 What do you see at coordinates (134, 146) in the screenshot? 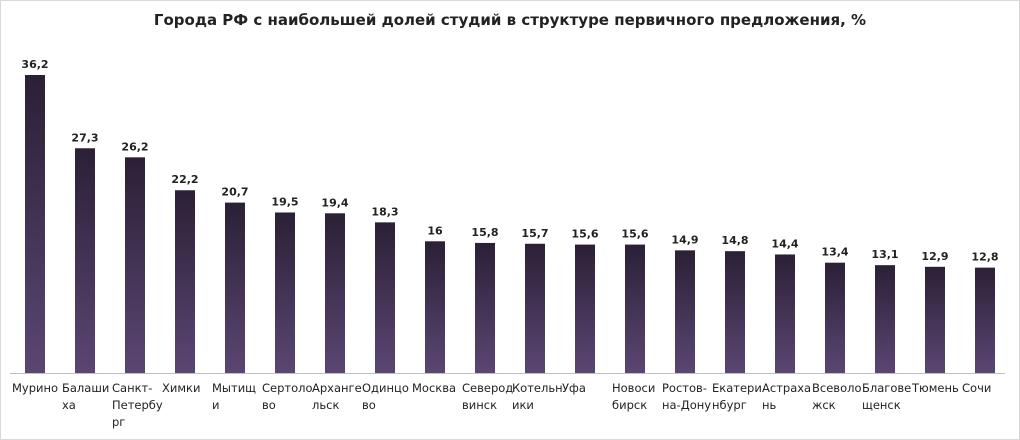
I see `data-label-3: 26,2` at bounding box center [134, 146].